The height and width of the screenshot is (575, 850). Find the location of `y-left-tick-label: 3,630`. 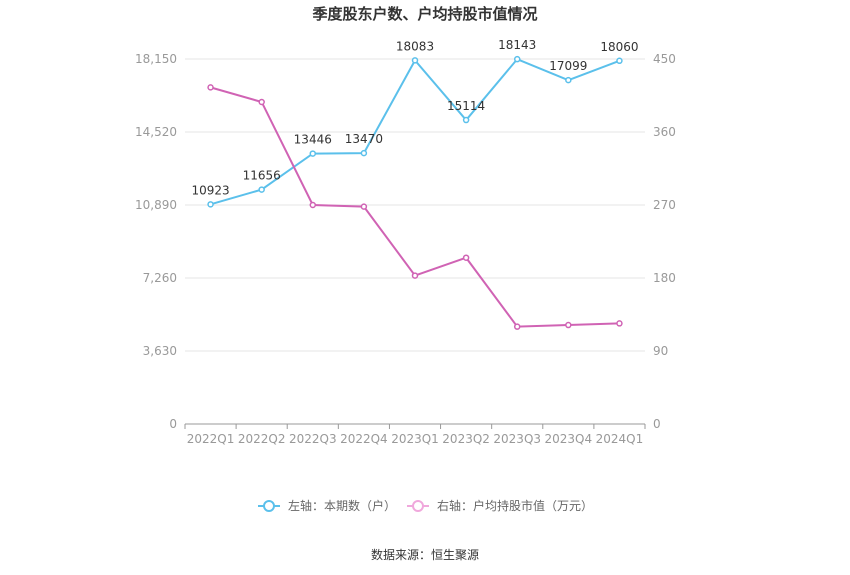

y-left-tick-label: 3,630 is located at coordinates (160, 351).